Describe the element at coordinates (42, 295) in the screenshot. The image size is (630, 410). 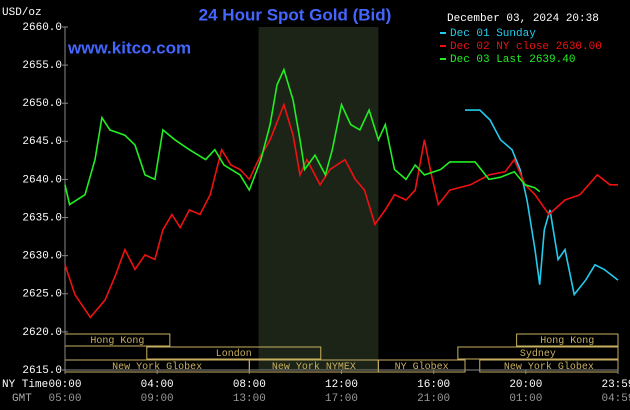
I see `y-tick-label: 2625.0` at that location.